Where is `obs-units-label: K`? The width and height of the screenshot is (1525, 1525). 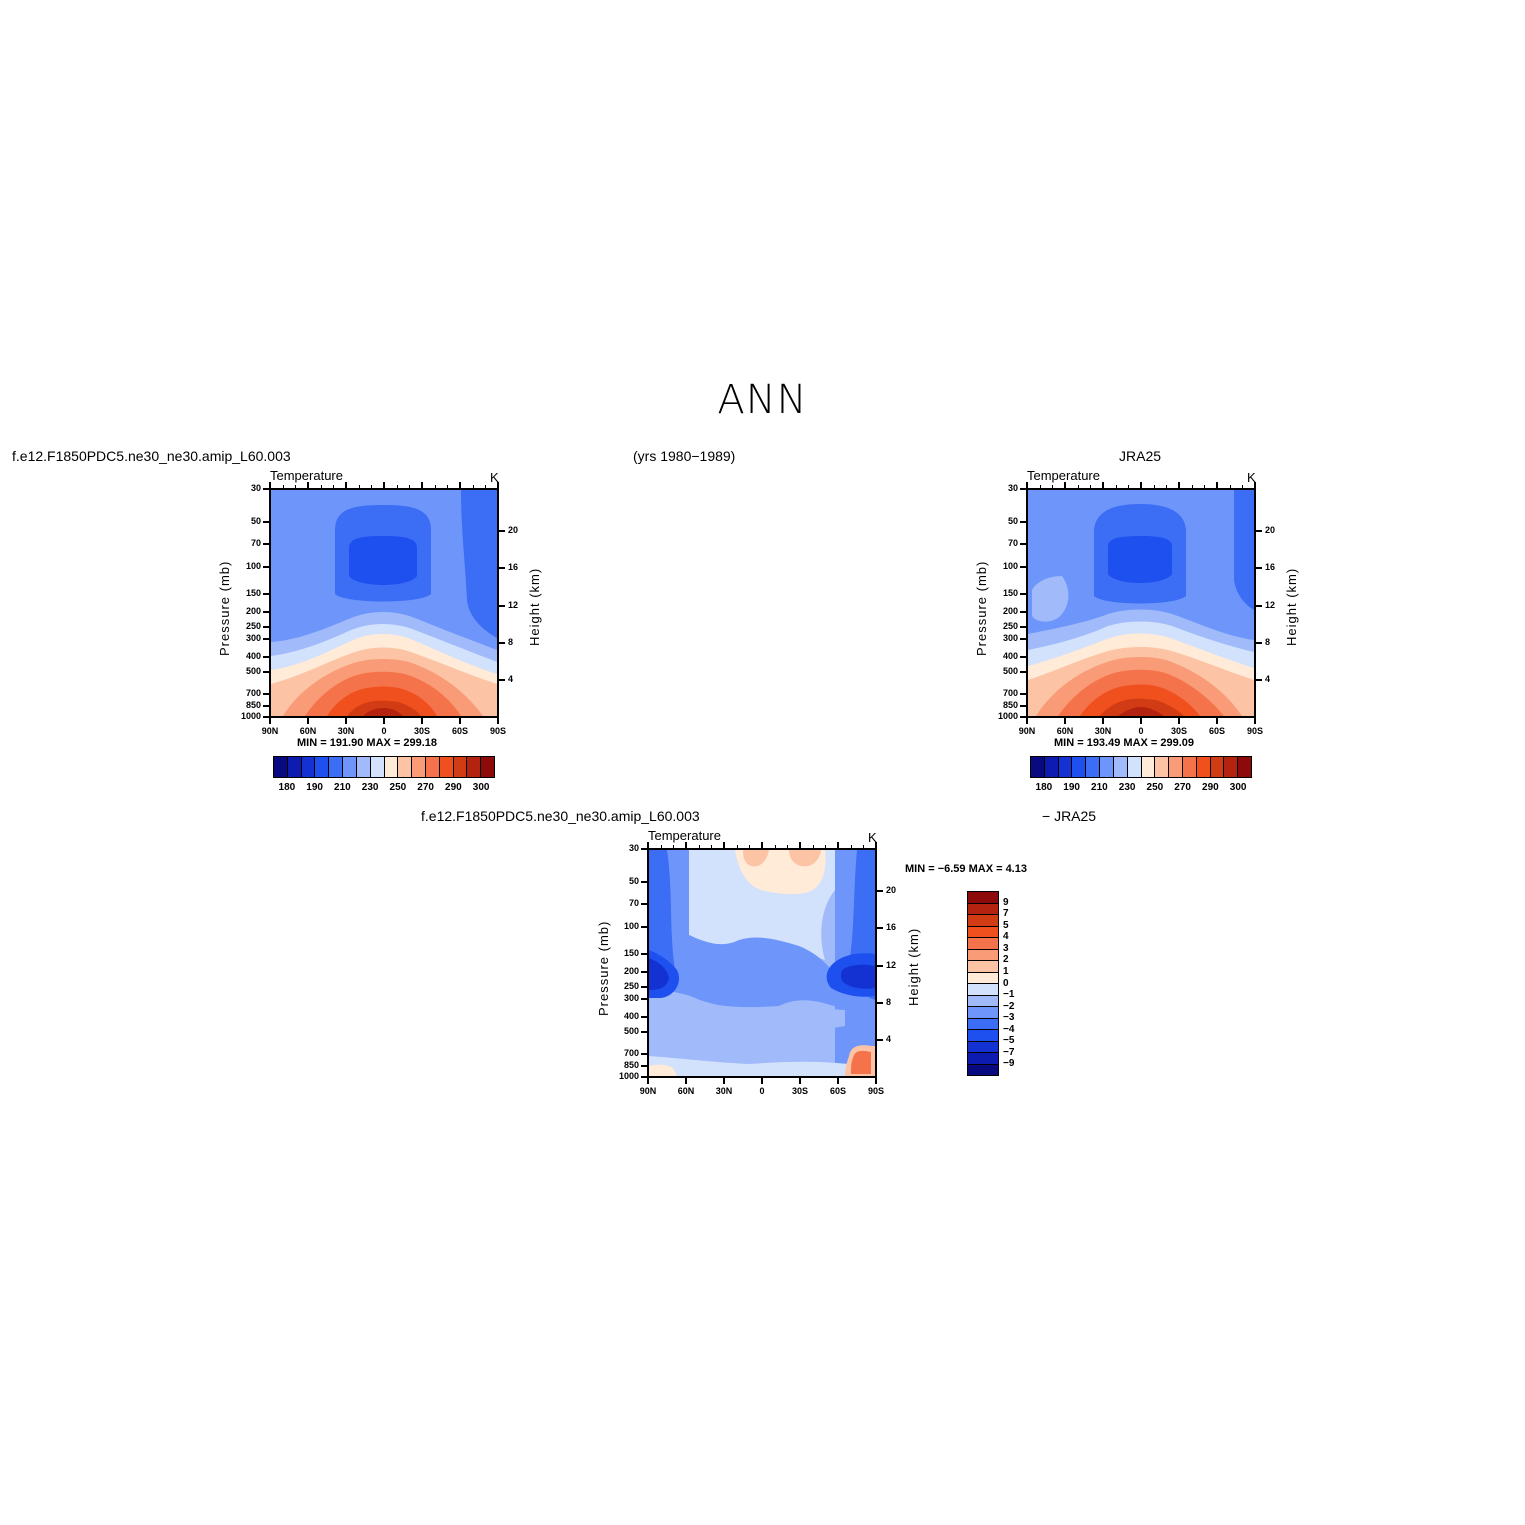 obs-units-label: K is located at coordinates (1251, 477).